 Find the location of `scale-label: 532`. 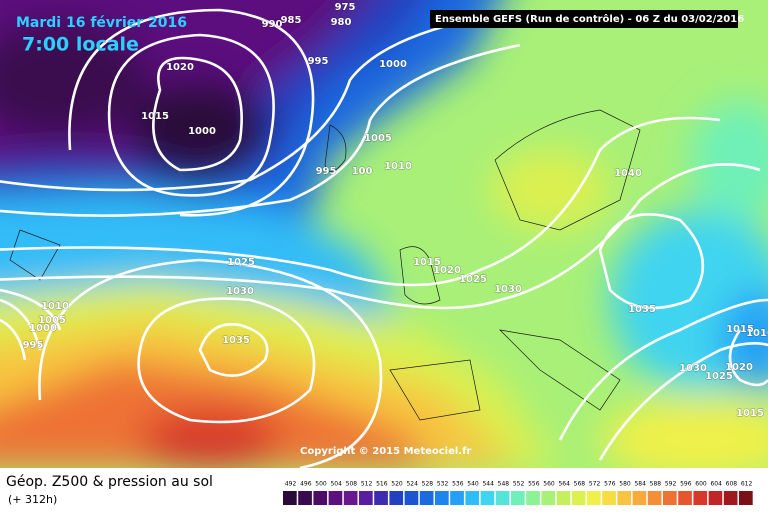

scale-label: 532 is located at coordinates (443, 484).